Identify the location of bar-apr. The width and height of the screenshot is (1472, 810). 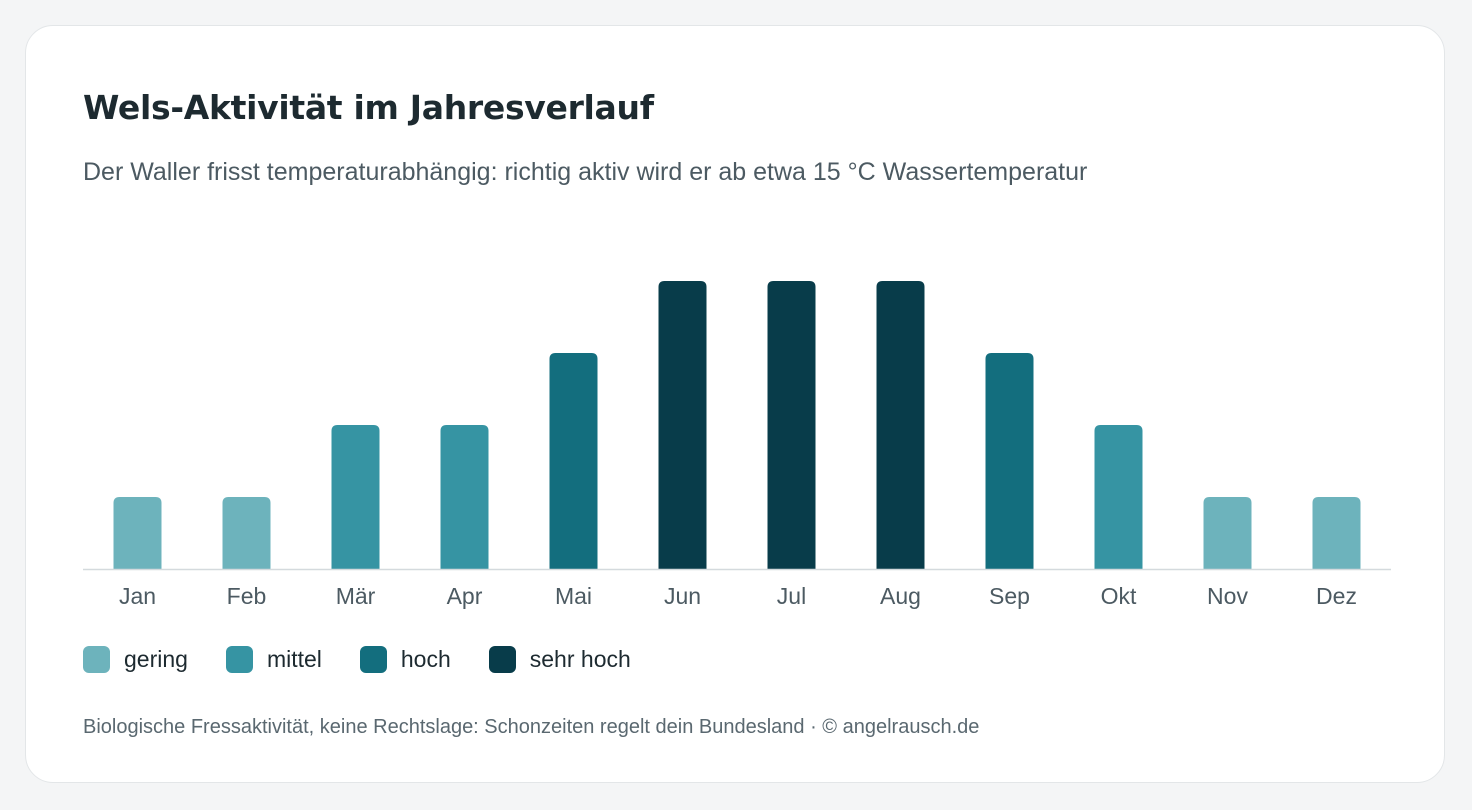
(464, 497).